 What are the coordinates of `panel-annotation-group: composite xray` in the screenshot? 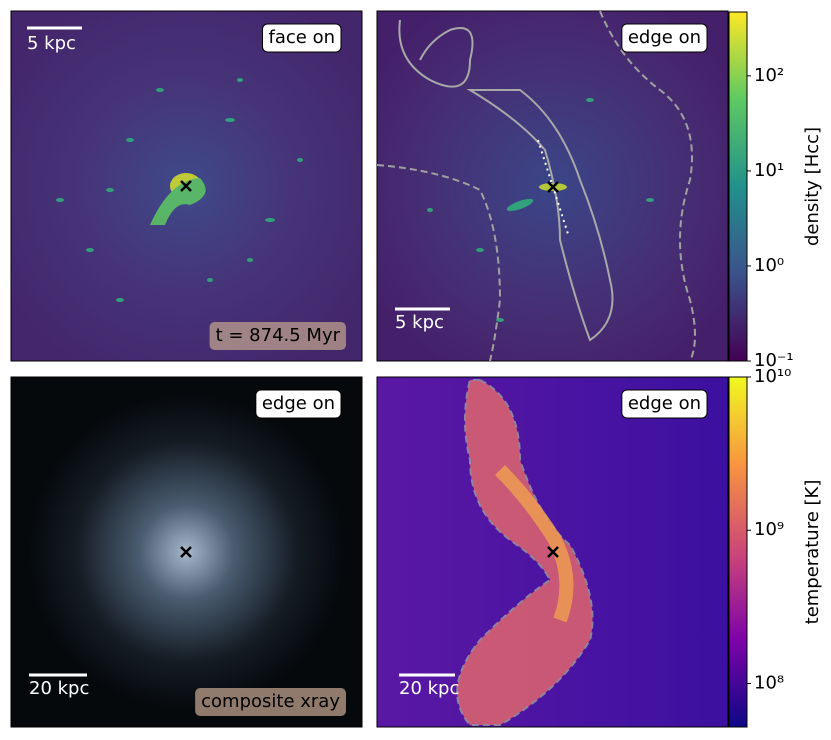 It's located at (270, 702).